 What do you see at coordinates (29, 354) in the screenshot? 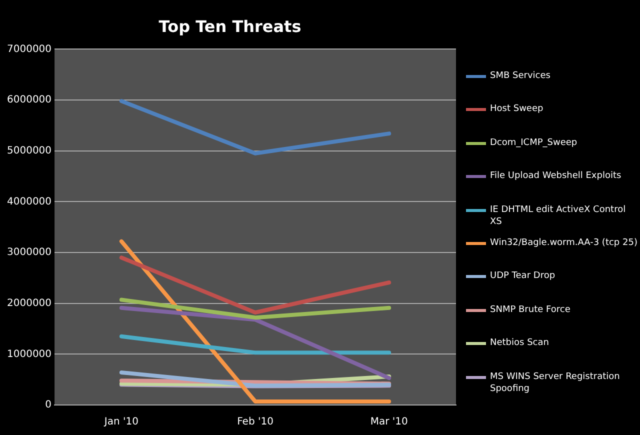
I see `y-tick-label: 1000000` at bounding box center [29, 354].